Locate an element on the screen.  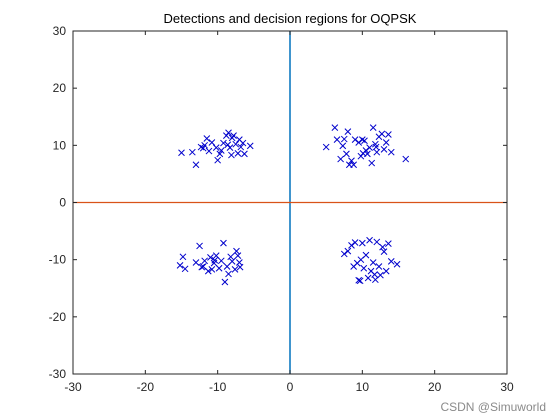
x-tick-label: -30 is located at coordinates (73, 387).